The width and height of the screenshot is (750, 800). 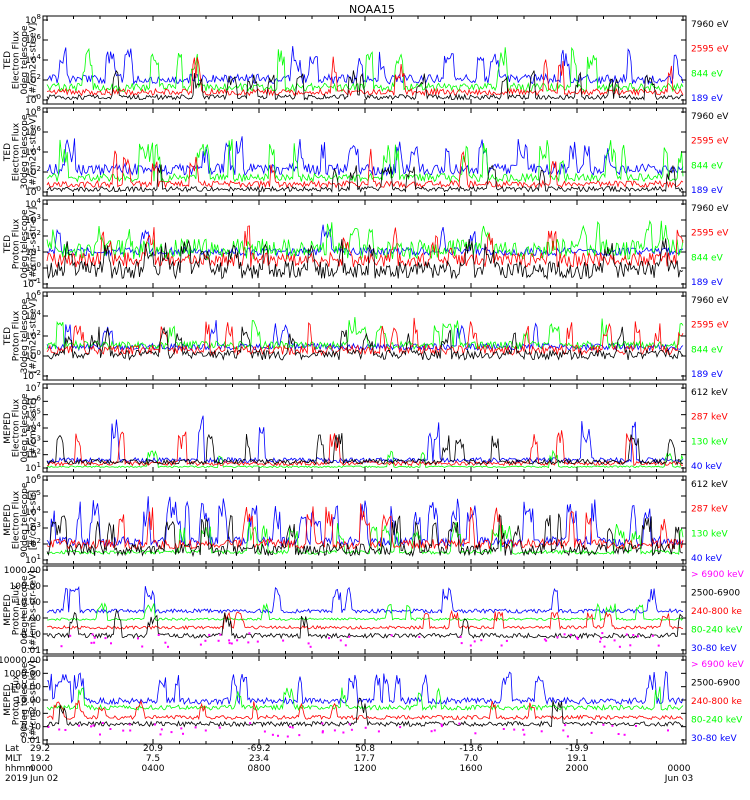 I want to click on series-red, so click(x=365, y=247).